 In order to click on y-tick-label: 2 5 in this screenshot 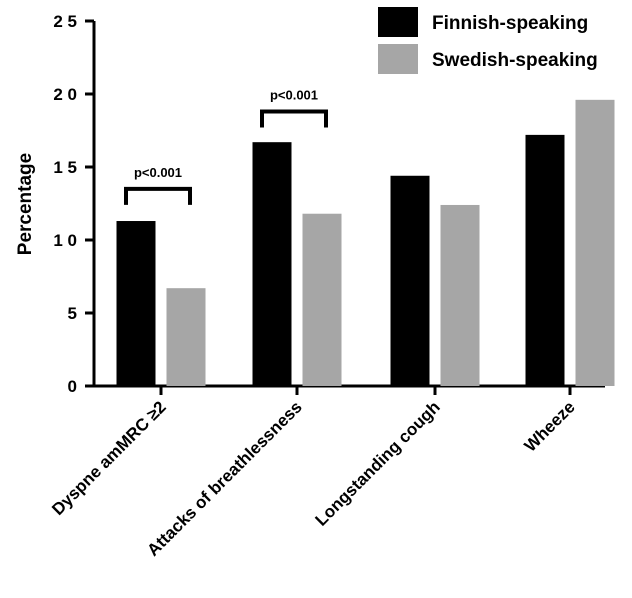, I will do `click(65, 21)`.